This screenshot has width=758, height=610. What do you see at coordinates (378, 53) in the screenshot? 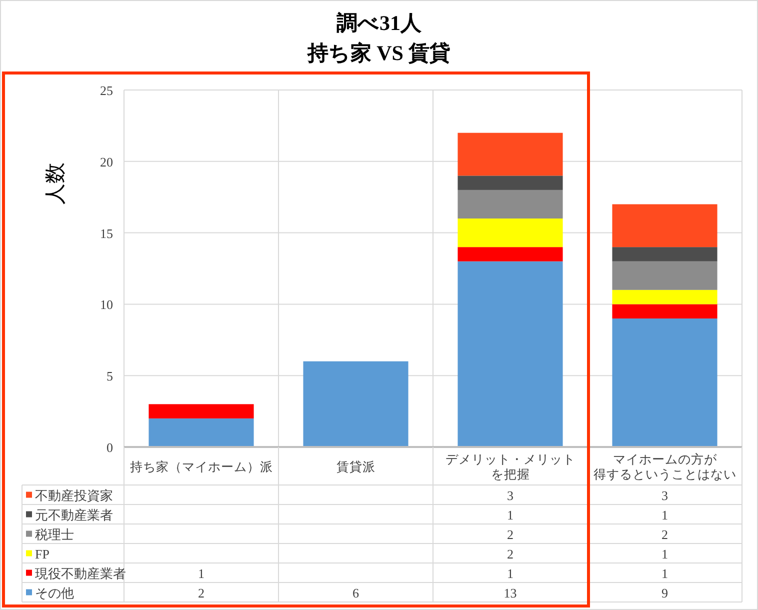
I see `chart-subtitle: 持ち家 VS 賃貸` at bounding box center [378, 53].